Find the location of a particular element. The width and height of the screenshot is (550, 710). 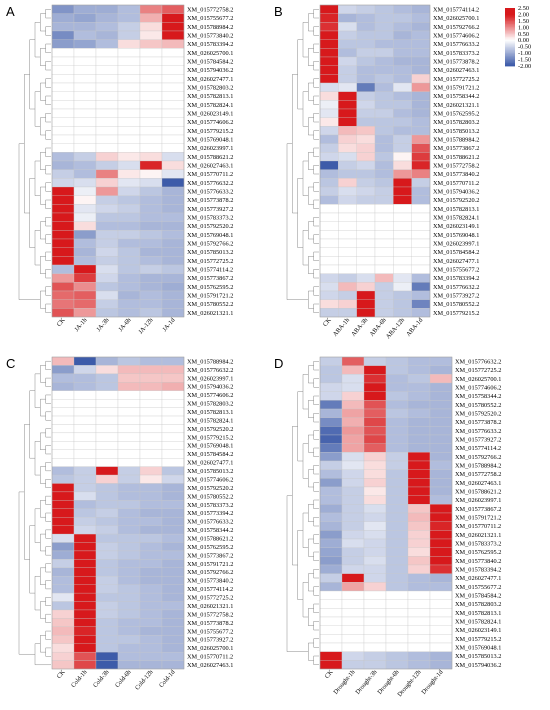

gene-label: XM_015783394.2 is located at coordinates (210, 44).